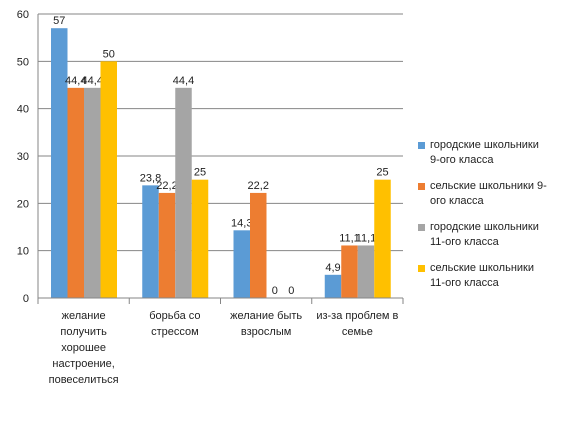 Image resolution: width=576 pixels, height=431 pixels. Describe the element at coordinates (23, 110) in the screenshot. I see `y-tick-label: 40` at that location.